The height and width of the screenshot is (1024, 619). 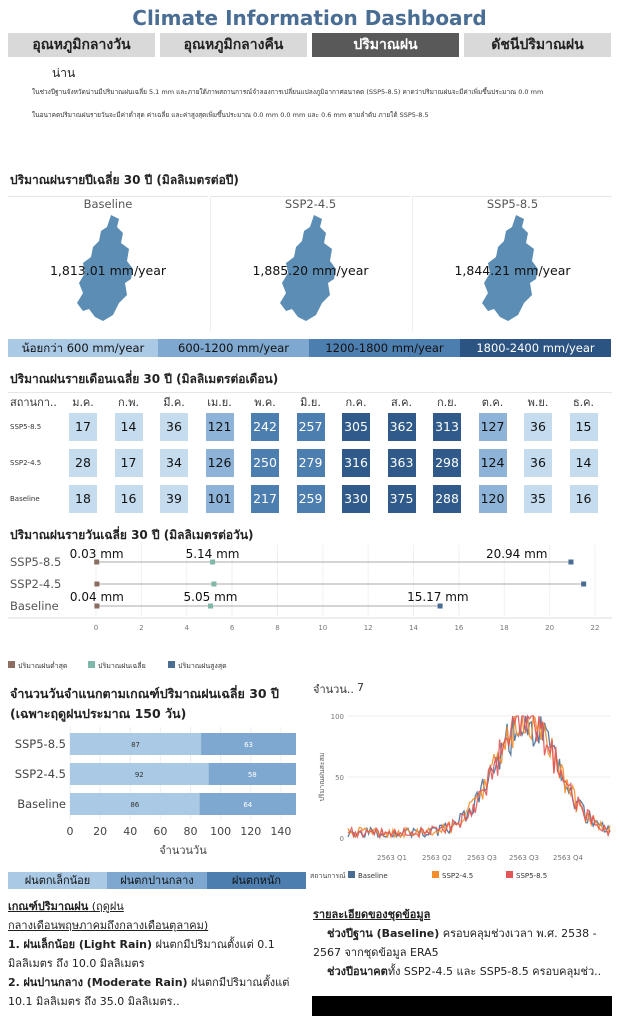 I want to click on annual-card-baseline: Baseline 1,813.01 mm/year, so click(x=108, y=264).